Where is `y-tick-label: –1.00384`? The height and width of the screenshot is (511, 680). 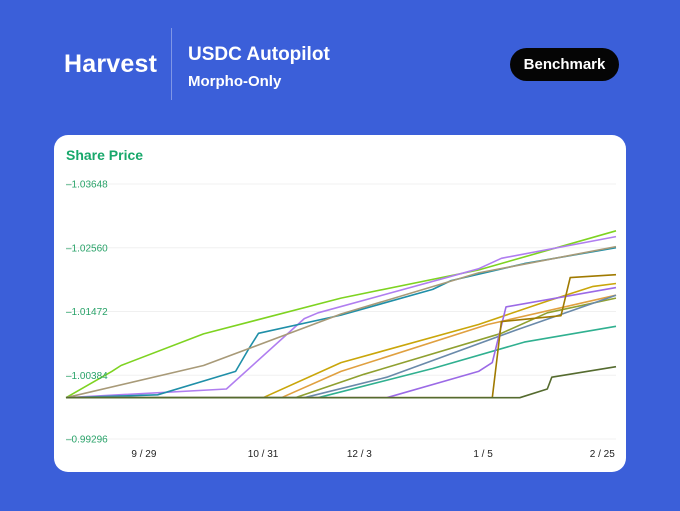
y-tick-label: –1.00384 is located at coordinates (87, 376).